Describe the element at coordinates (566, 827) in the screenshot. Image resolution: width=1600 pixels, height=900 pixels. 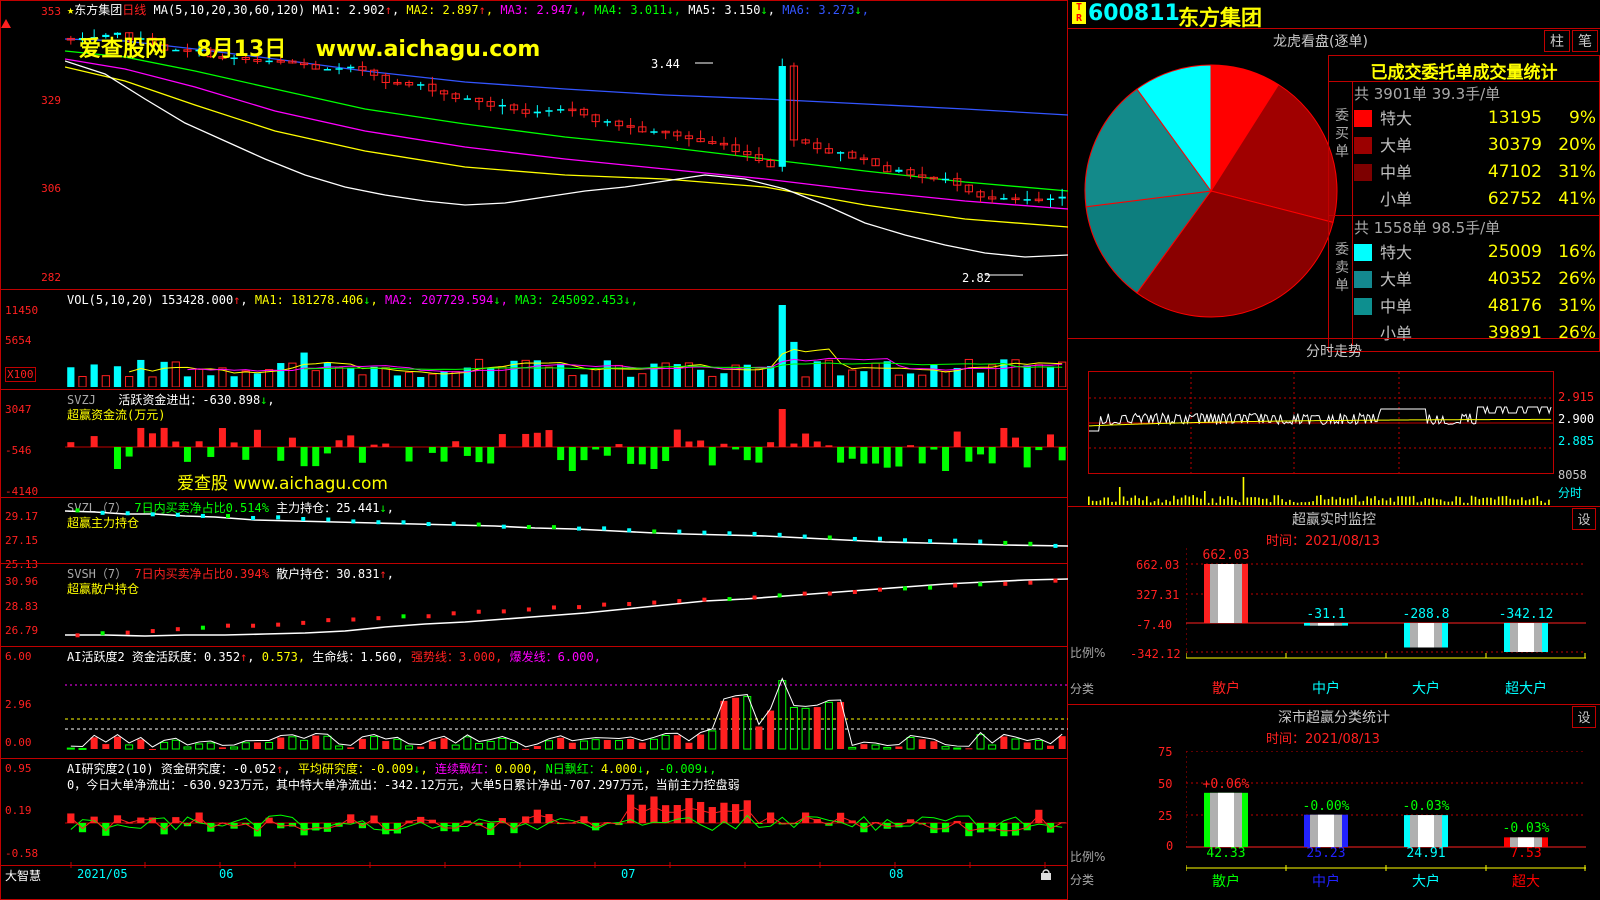
I see `ai-study-chart` at that location.